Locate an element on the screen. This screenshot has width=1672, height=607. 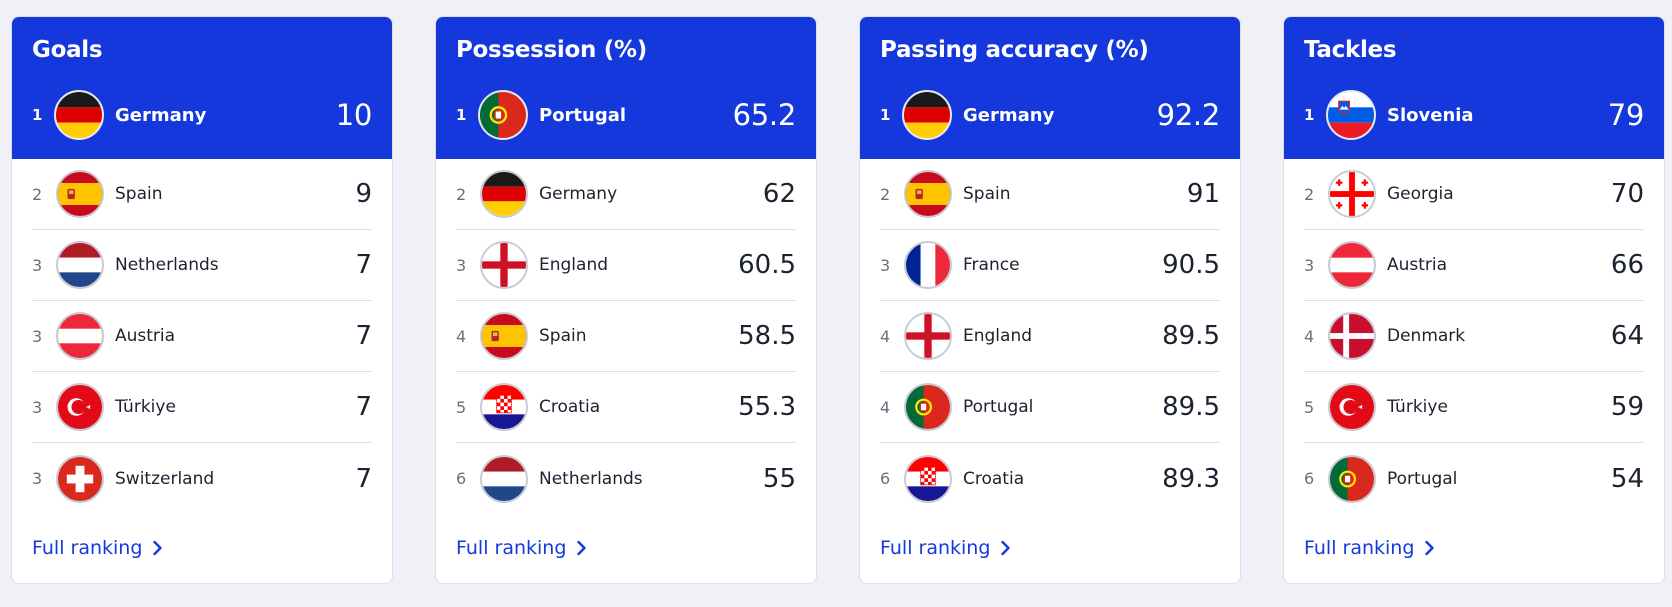
stat-value: 92.2 is located at coordinates (1188, 115).